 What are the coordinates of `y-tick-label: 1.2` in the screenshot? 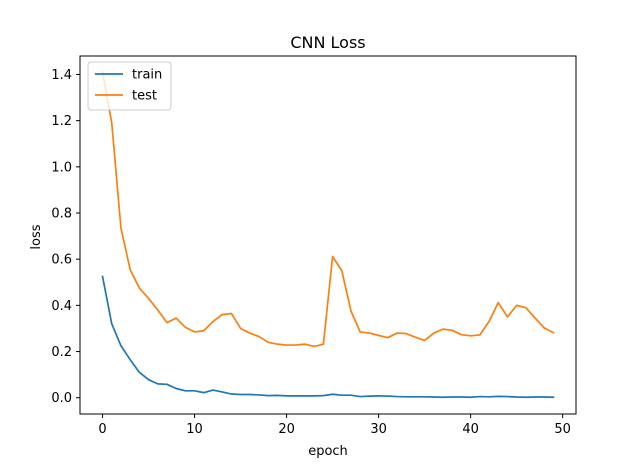 It's located at (61, 121).